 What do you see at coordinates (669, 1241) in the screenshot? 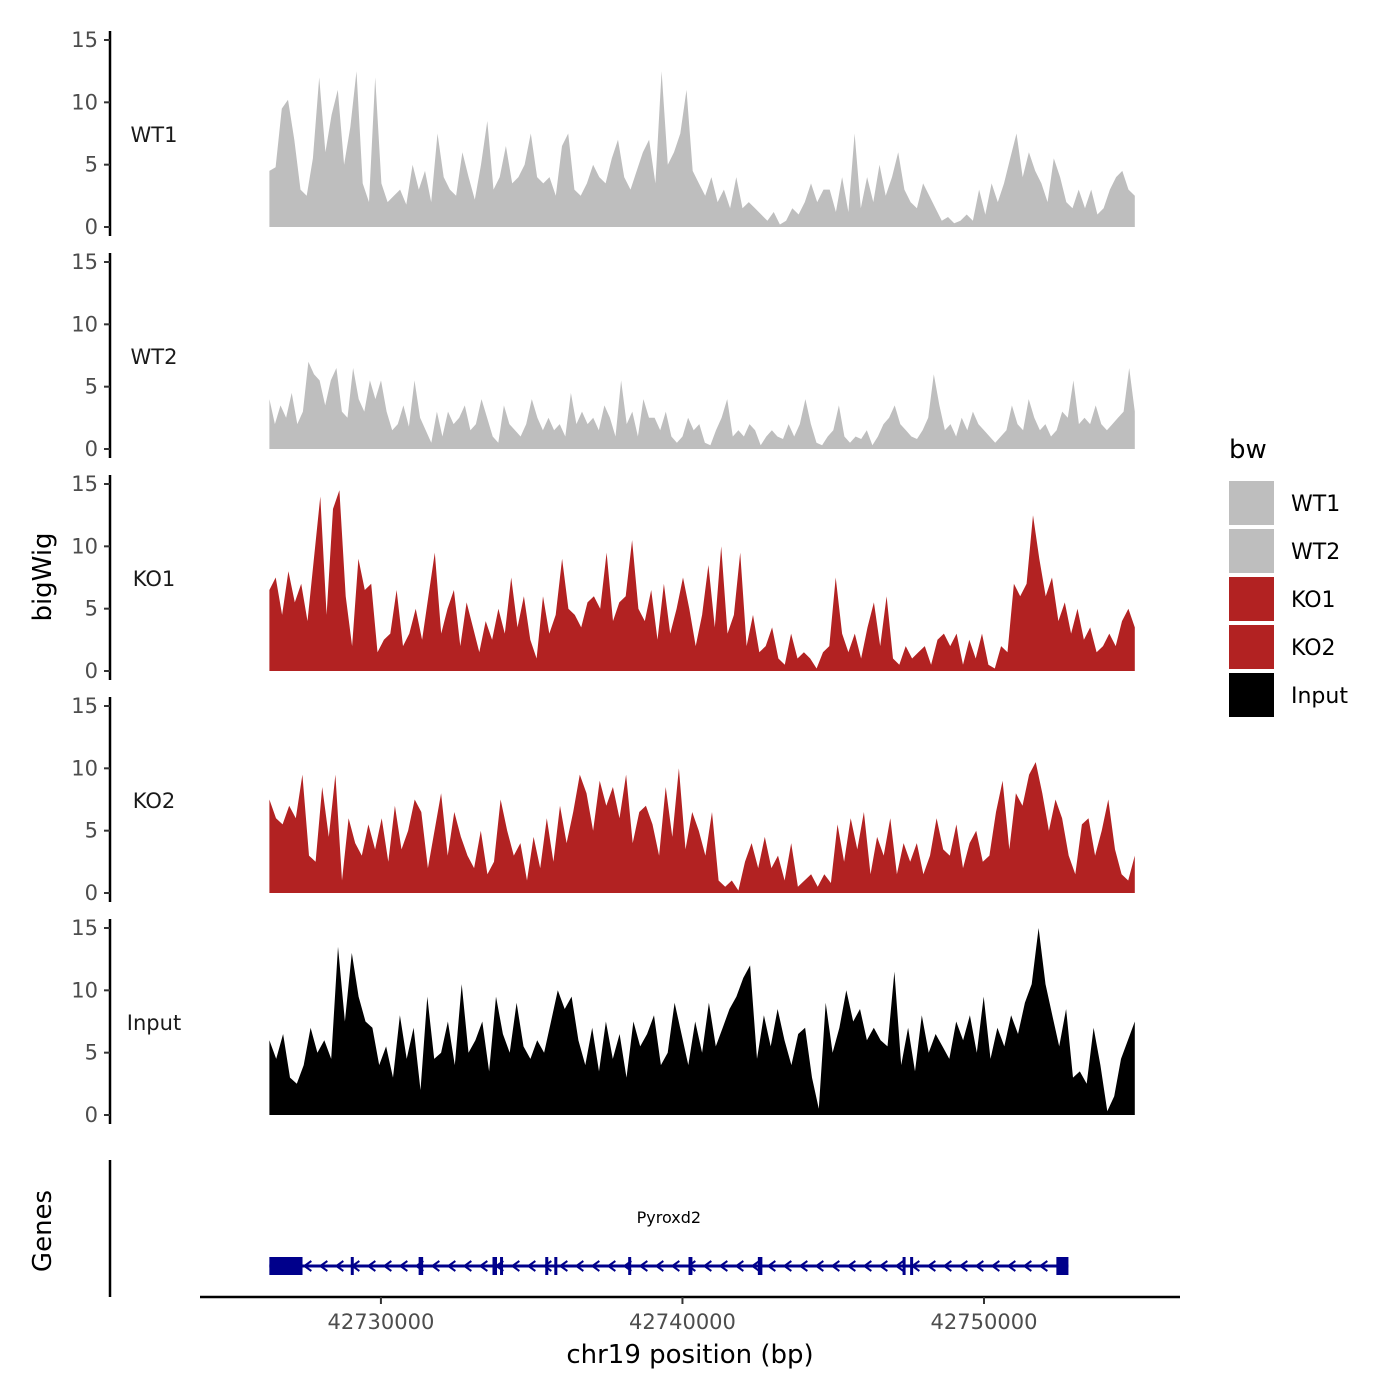
I see `gene-pyroxd2: Pyroxd2` at bounding box center [669, 1241].